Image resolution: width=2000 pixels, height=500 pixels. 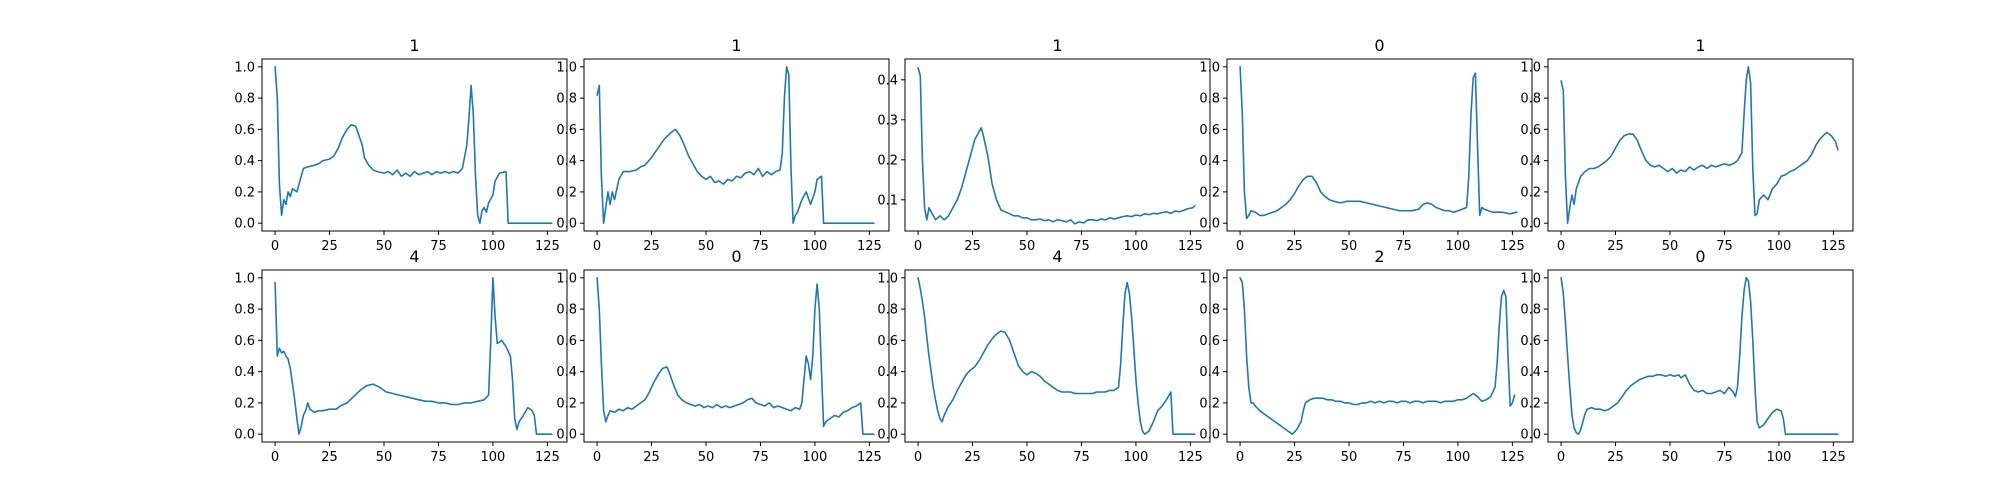 What do you see at coordinates (887, 120) in the screenshot?
I see `y-tick-label: 0.3` at bounding box center [887, 120].